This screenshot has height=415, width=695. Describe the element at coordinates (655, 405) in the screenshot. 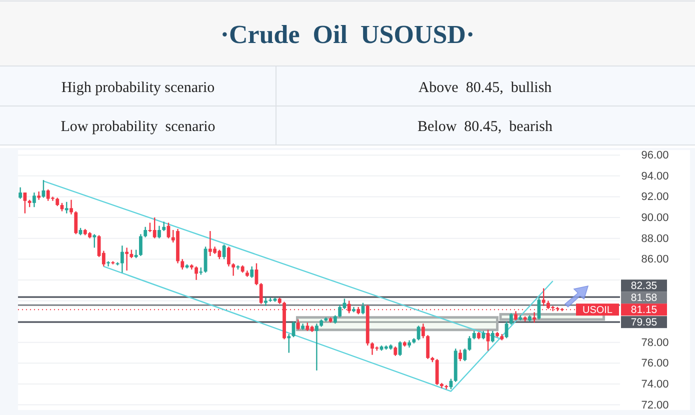

I see `y-tick-label: 72.00` at that location.